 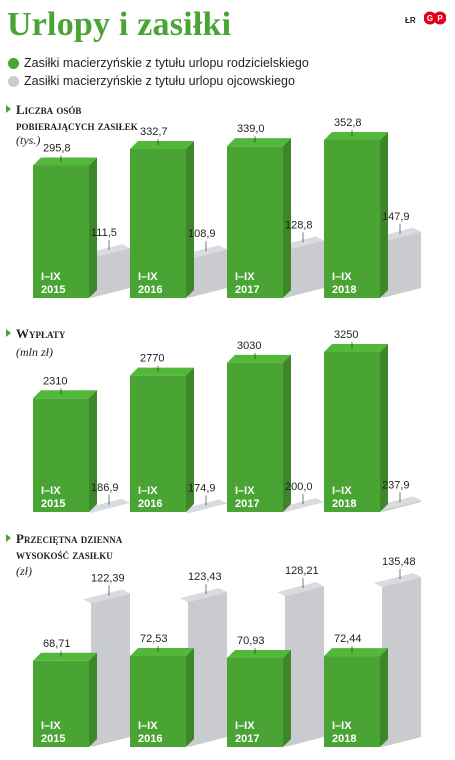 I want to click on svg-text: 200,0, so click(x=299, y=487).